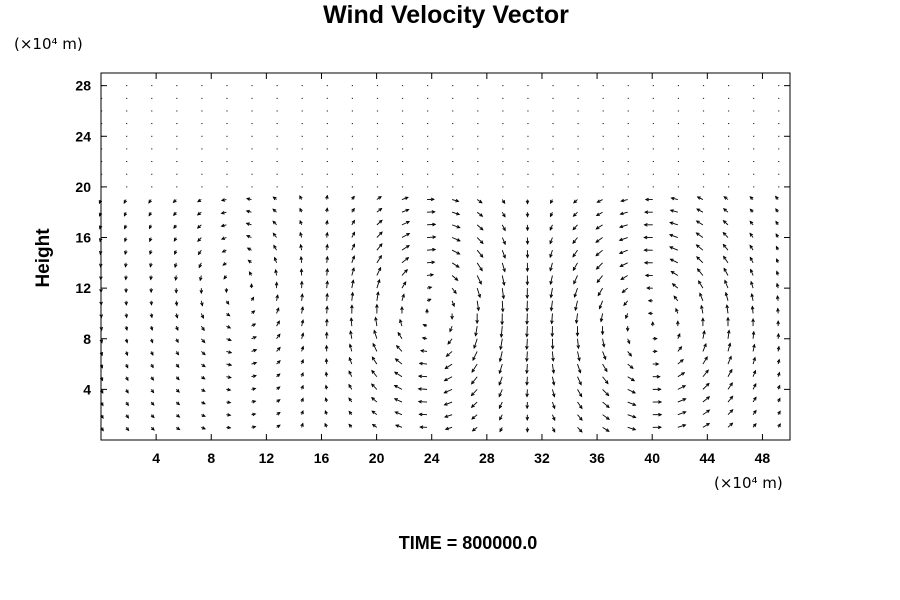 This screenshot has width=900, height=600. What do you see at coordinates (748, 483) in the screenshot?
I see `x-axis-unit: (×10⁴ m)` at bounding box center [748, 483].